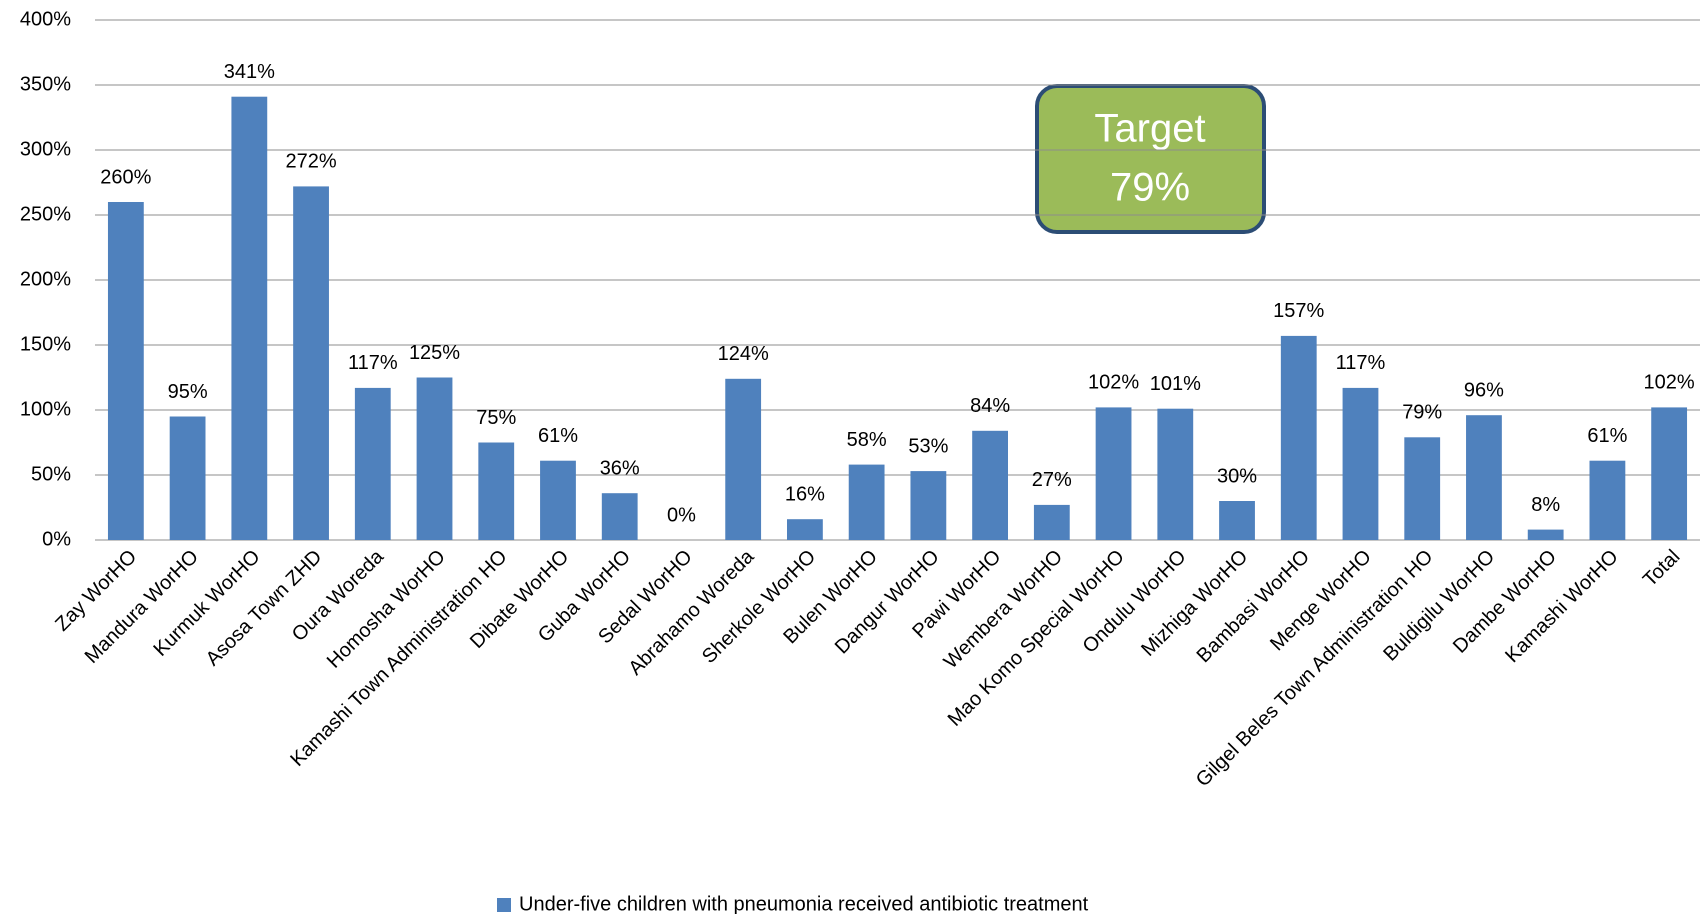 The width and height of the screenshot is (1705, 914). What do you see at coordinates (45, 409) in the screenshot?
I see `y-tick-label: 100%` at bounding box center [45, 409].